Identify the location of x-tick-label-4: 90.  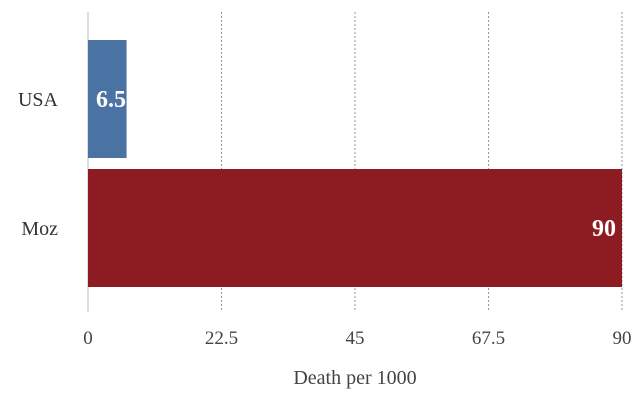
(622, 338).